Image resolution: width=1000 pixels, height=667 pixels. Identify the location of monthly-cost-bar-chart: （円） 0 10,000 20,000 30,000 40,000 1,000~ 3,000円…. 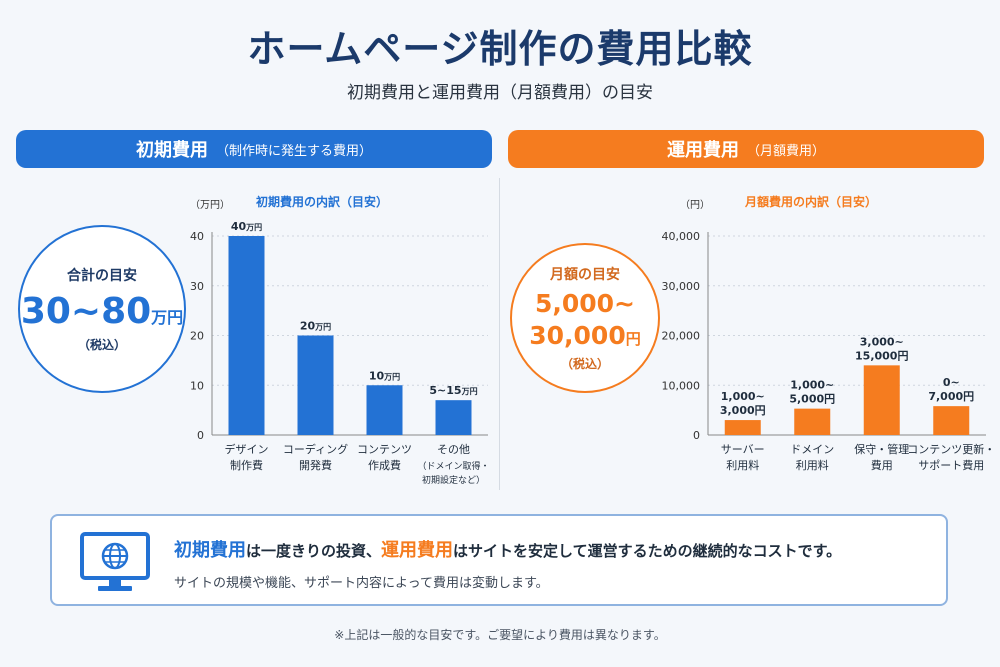
(829, 335).